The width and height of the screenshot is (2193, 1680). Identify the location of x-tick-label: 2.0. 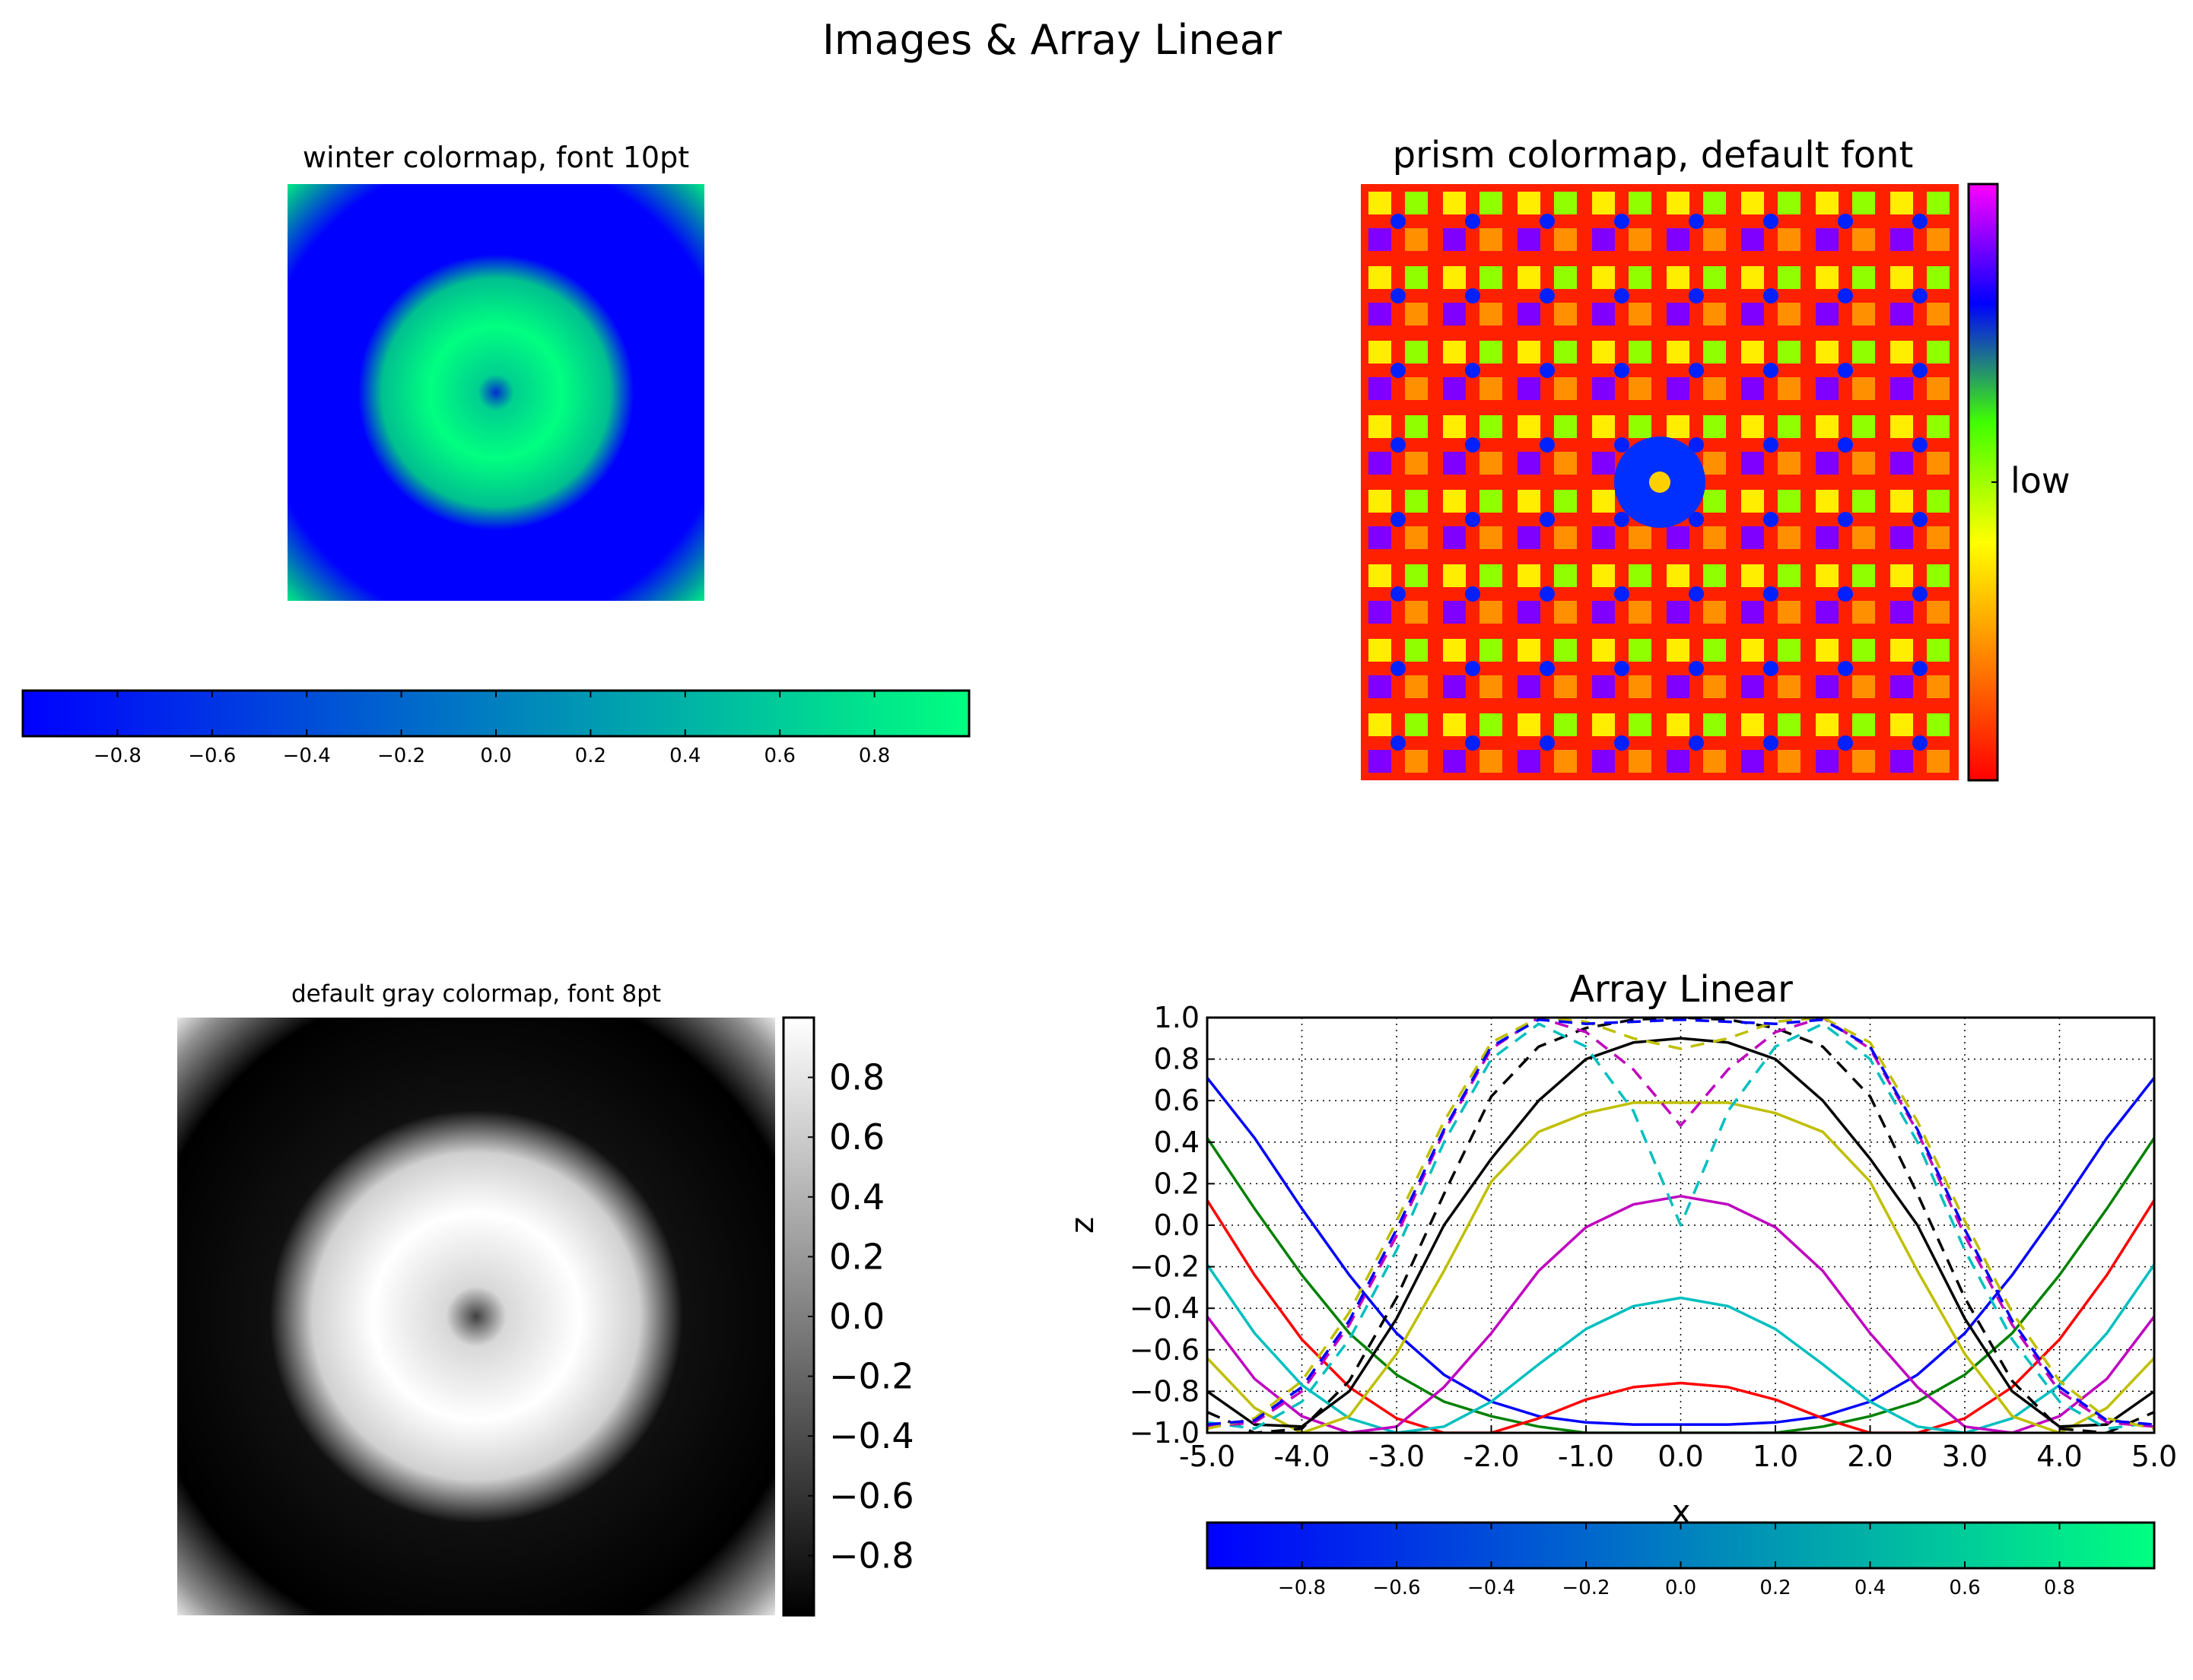
(1870, 1456).